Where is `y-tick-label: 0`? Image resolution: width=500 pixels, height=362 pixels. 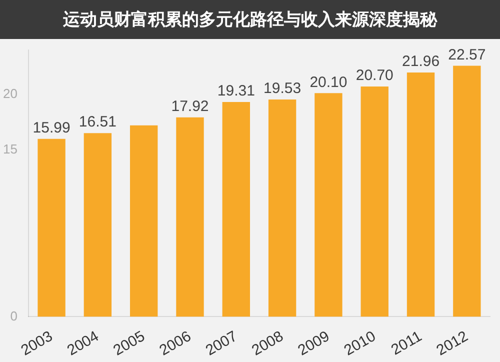
y-tick-label: 0 is located at coordinates (14, 316).